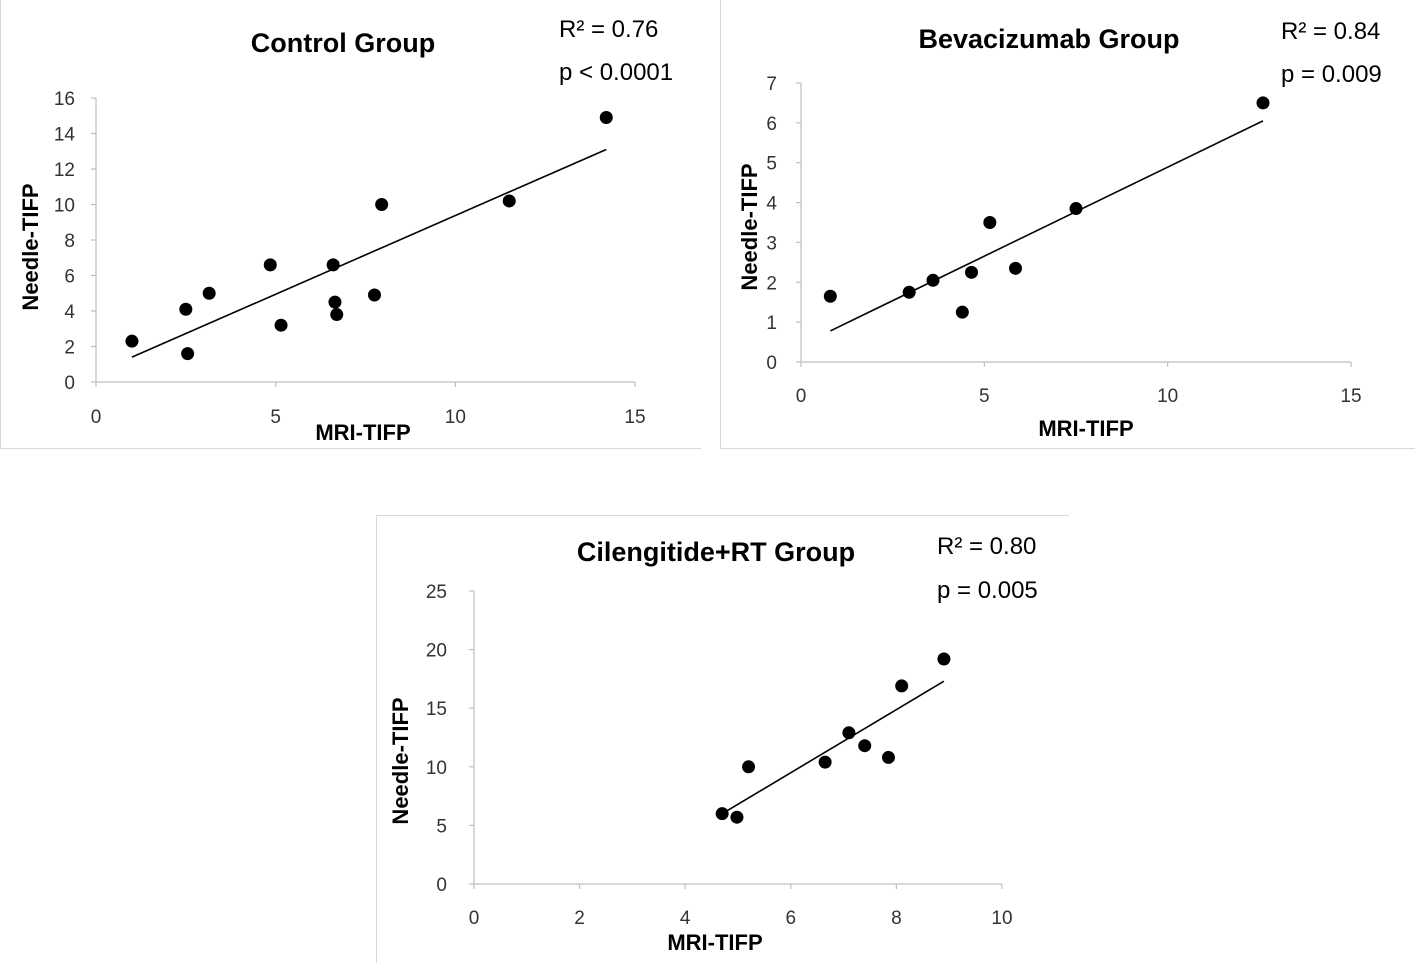 This screenshot has width=1415, height=963. Describe the element at coordinates (1330, 31) in the screenshot. I see `r-squared-label: R² = 0.84` at that location.